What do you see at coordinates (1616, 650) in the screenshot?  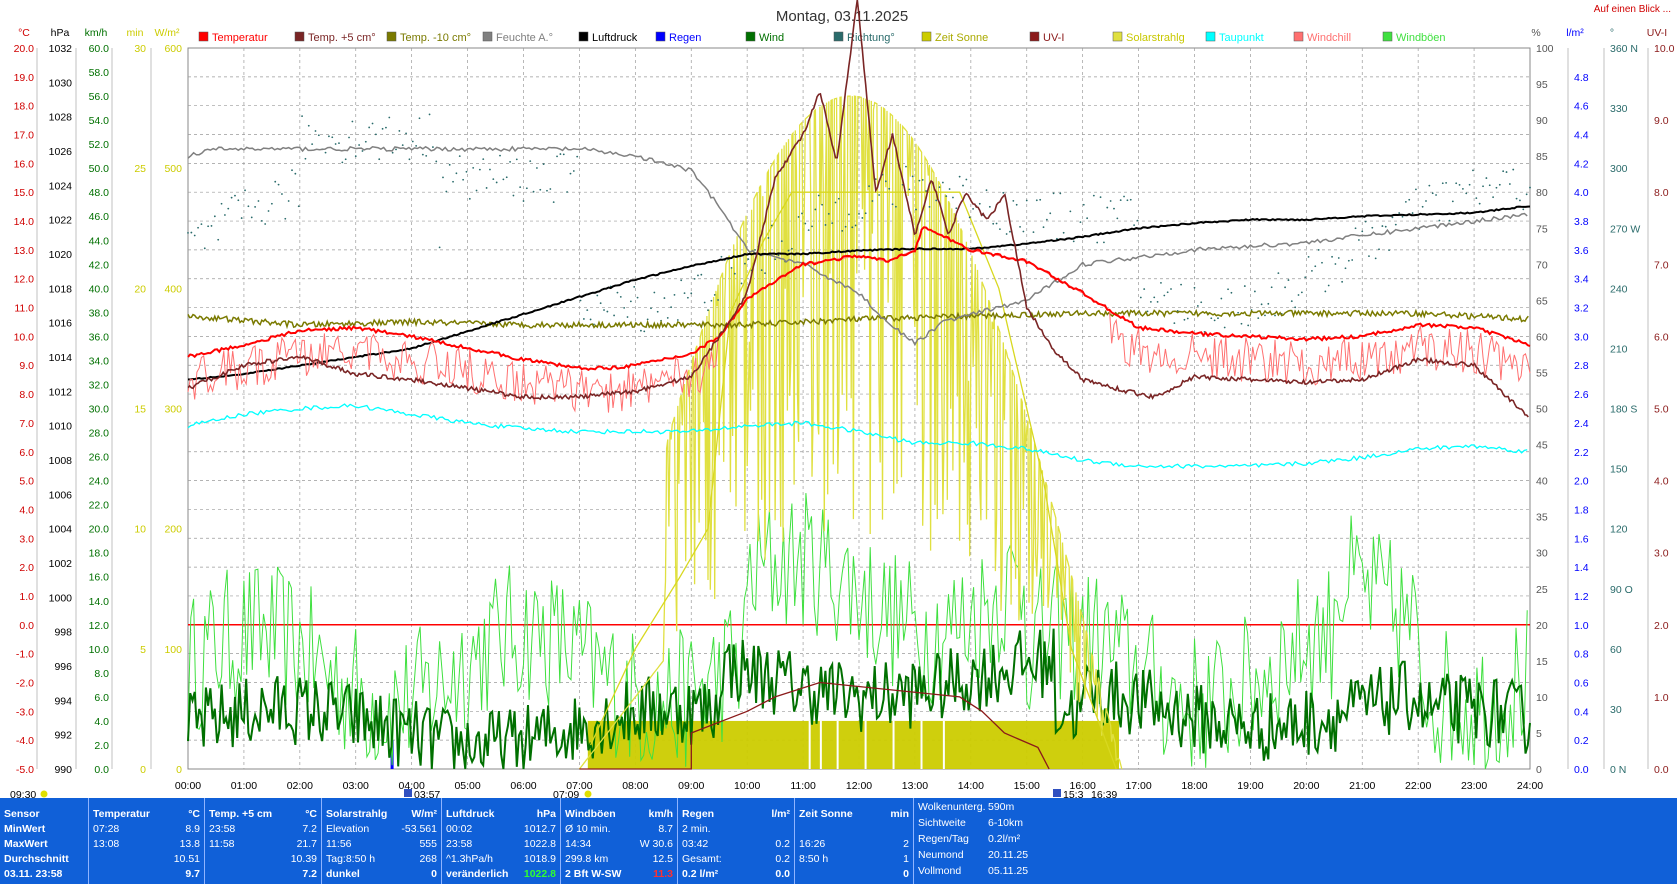 I see `direction-axis-tick: 60` at bounding box center [1616, 650].